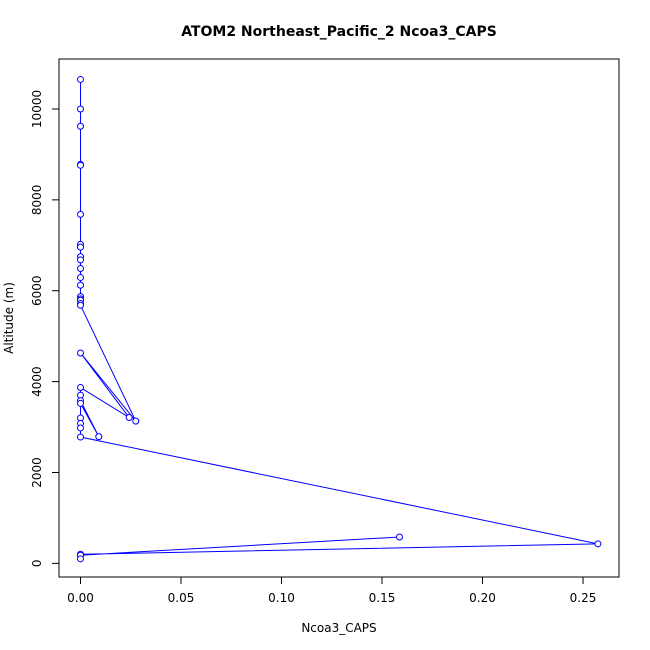 The width and height of the screenshot is (650, 650). Describe the element at coordinates (382, 598) in the screenshot. I see `x-tick-label: 0.15` at that location.